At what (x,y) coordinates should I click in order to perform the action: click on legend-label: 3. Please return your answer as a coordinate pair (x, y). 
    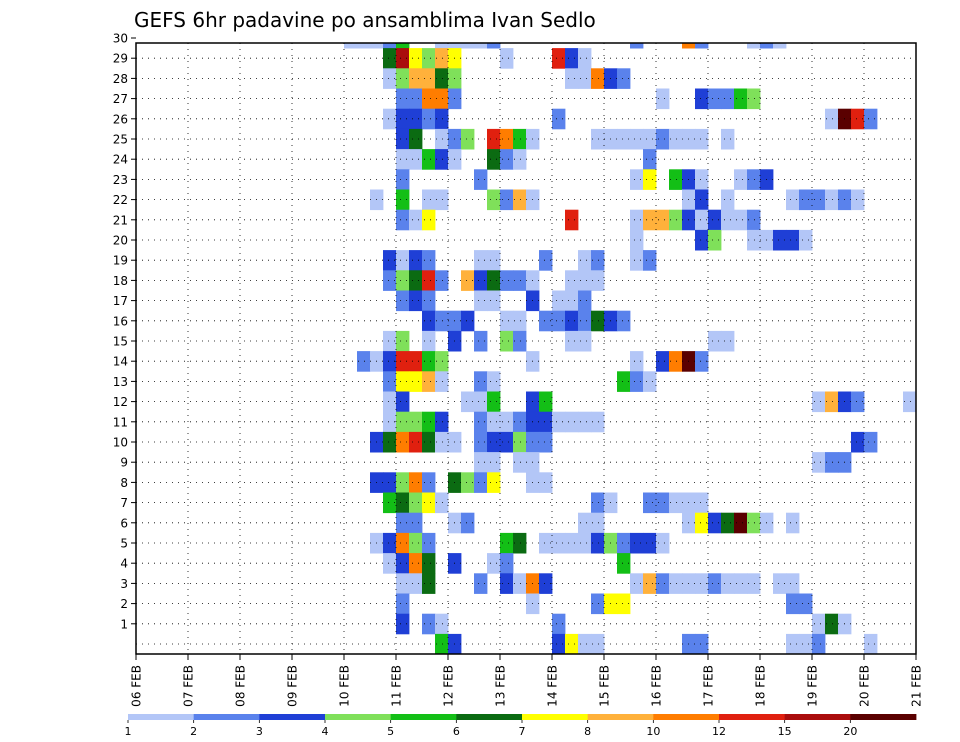
    Looking at the image, I should click on (259, 731).